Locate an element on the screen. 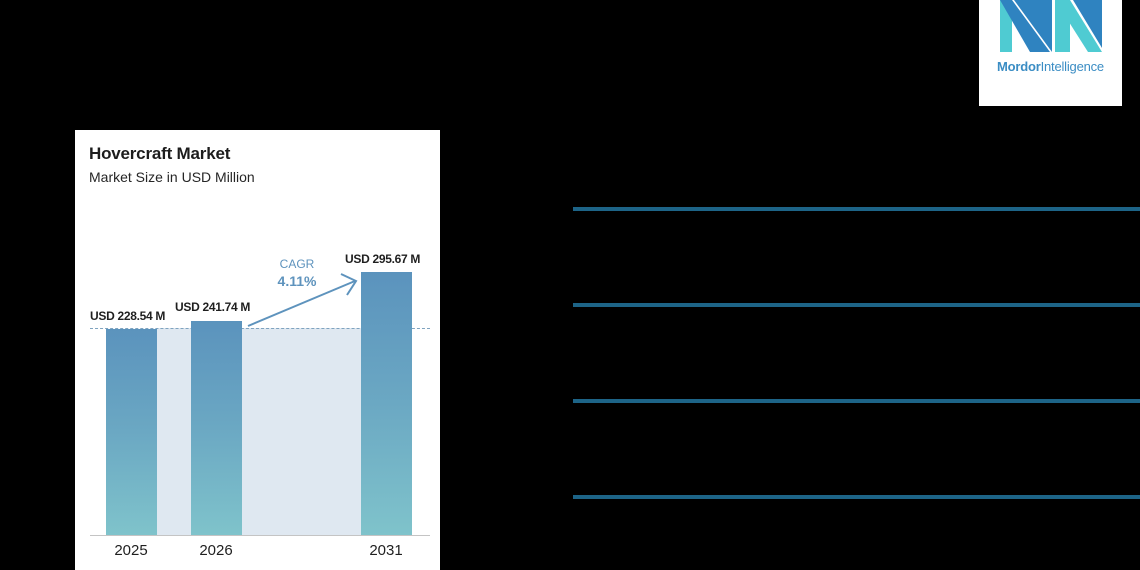 This screenshot has height=570, width=1140. x-axis-line is located at coordinates (260, 535).